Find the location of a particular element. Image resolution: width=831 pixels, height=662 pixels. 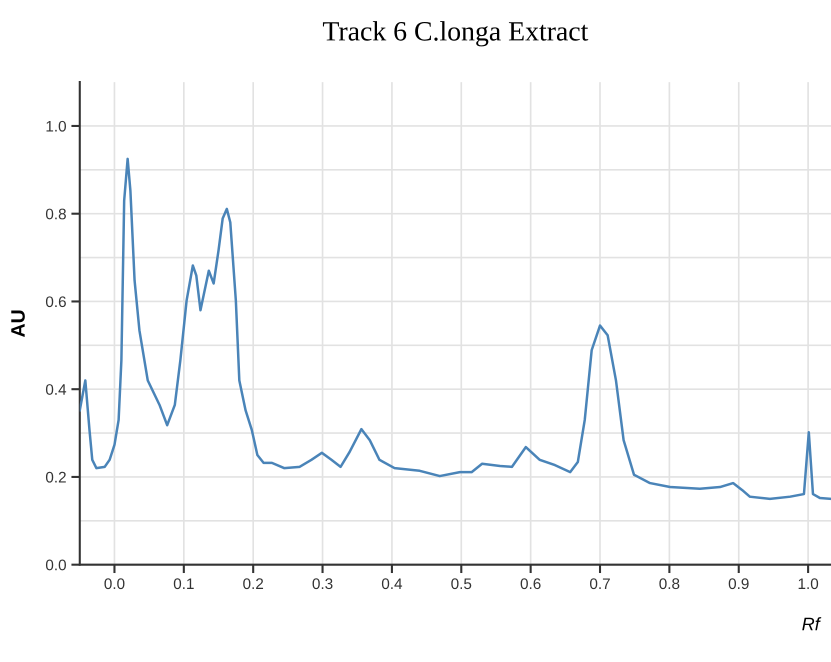

y-axis-title: AU is located at coordinates (18, 323).